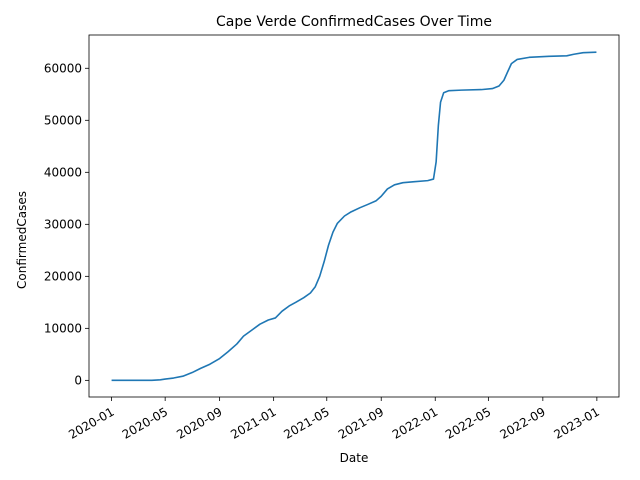  Describe the element at coordinates (354, 22) in the screenshot. I see `chart-title: Cape Verde ConfirmedCases Over Time` at that location.